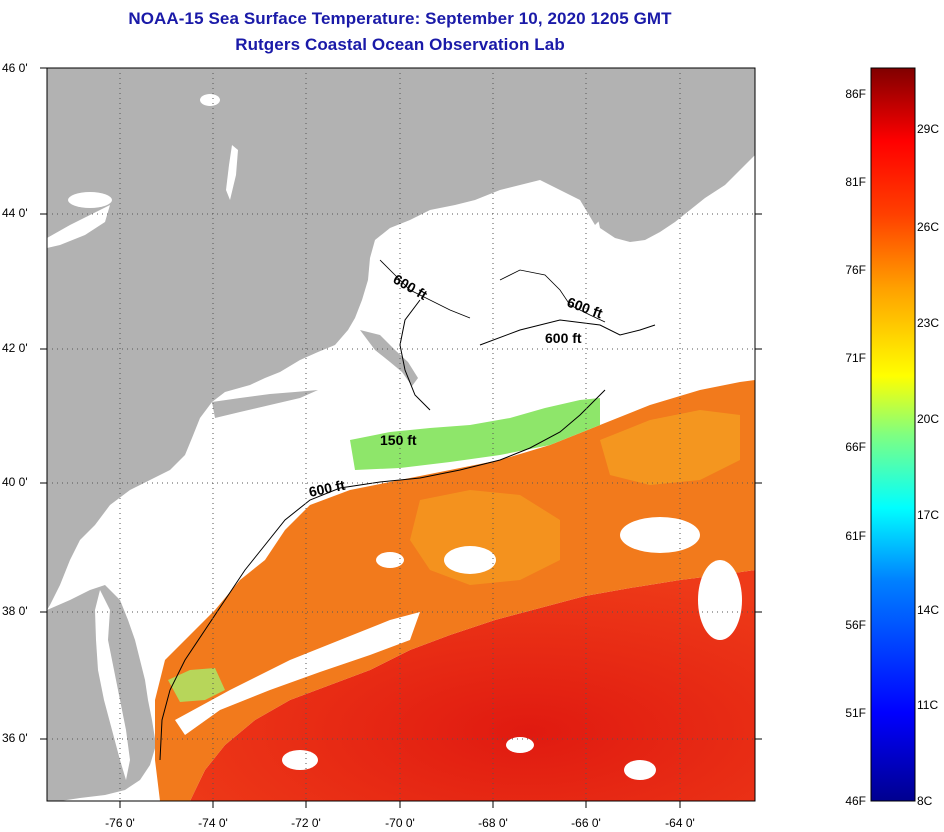  I want to click on cb-f-76: 76F, so click(855, 270).